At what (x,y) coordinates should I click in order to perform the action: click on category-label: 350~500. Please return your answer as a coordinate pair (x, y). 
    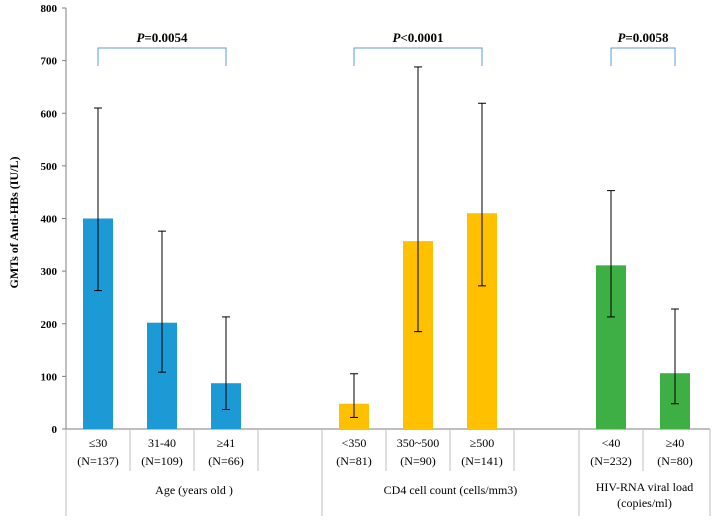
    Looking at the image, I should click on (418, 443).